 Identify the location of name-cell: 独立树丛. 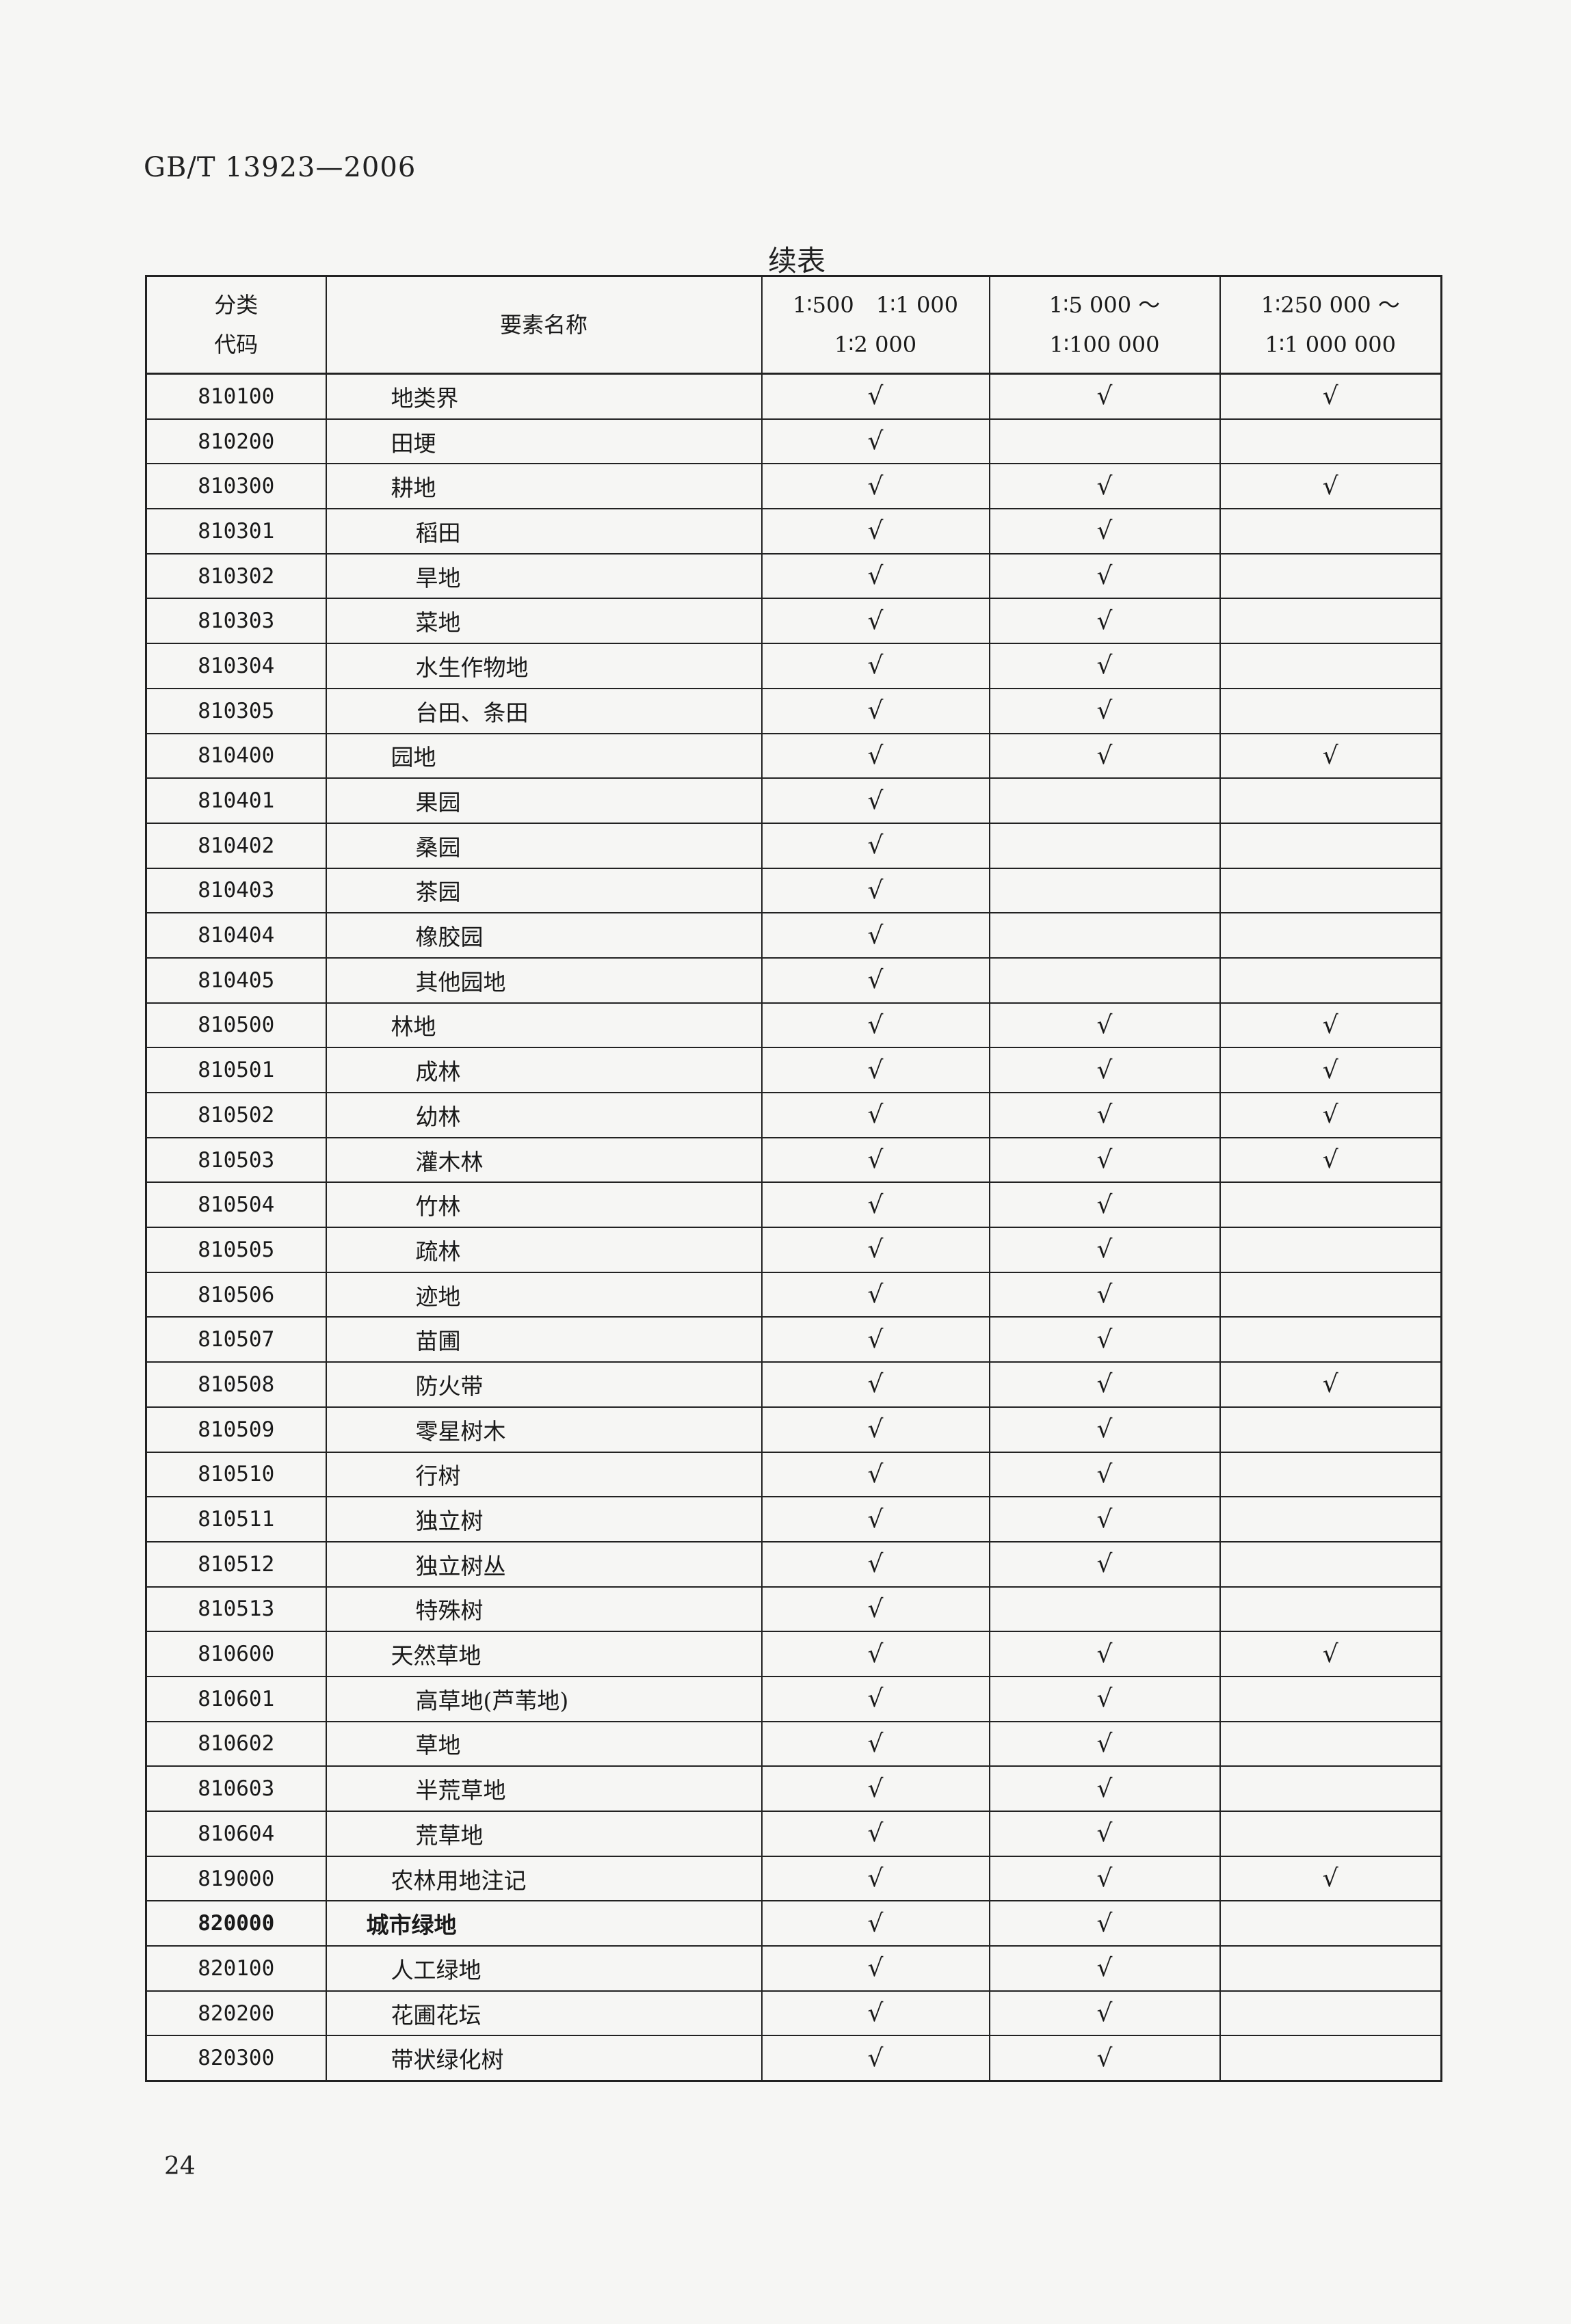
(544, 1564).